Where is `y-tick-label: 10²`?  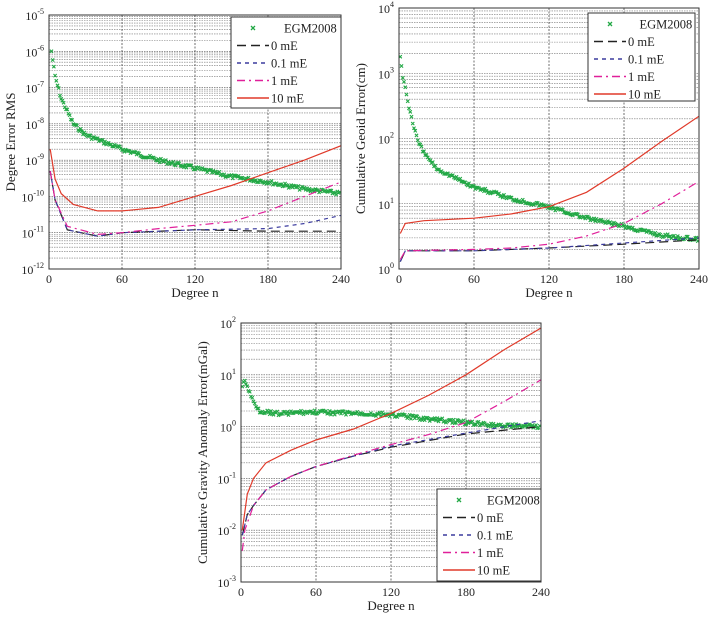
y-tick-label: 10² is located at coordinates (228, 323).